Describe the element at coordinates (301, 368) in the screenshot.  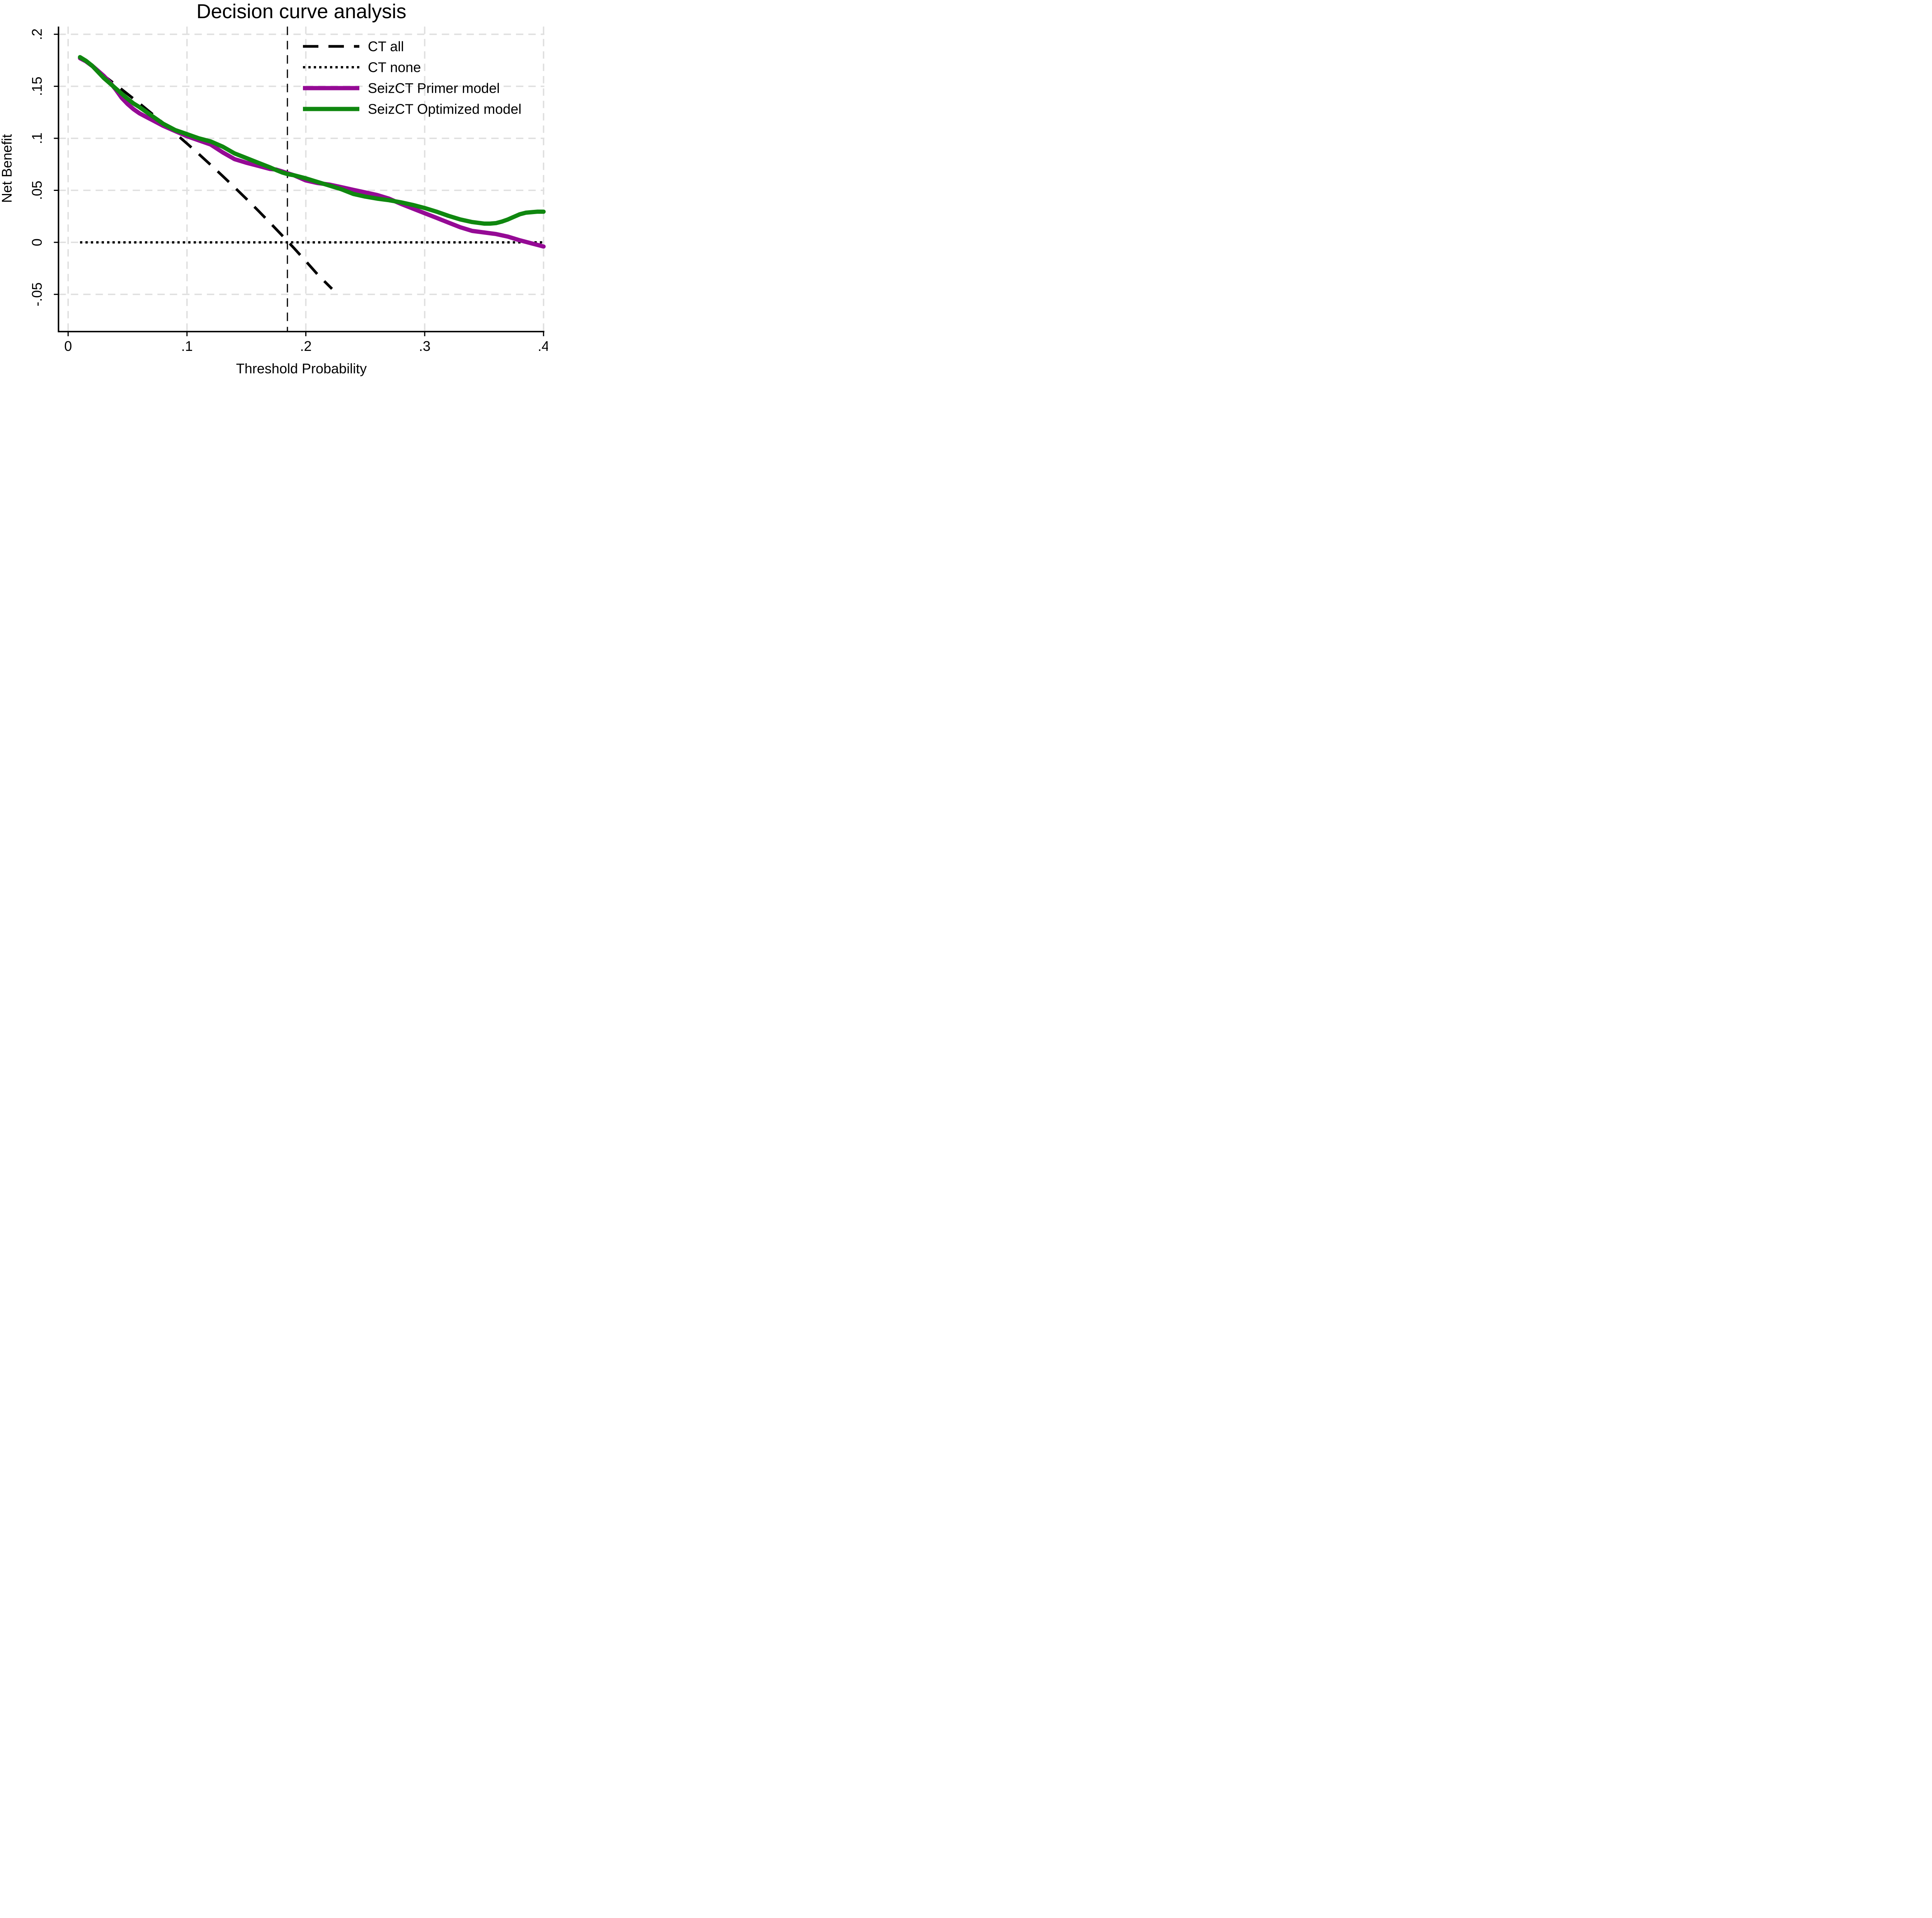
I see `x-axis-title: Threshold Probability` at that location.